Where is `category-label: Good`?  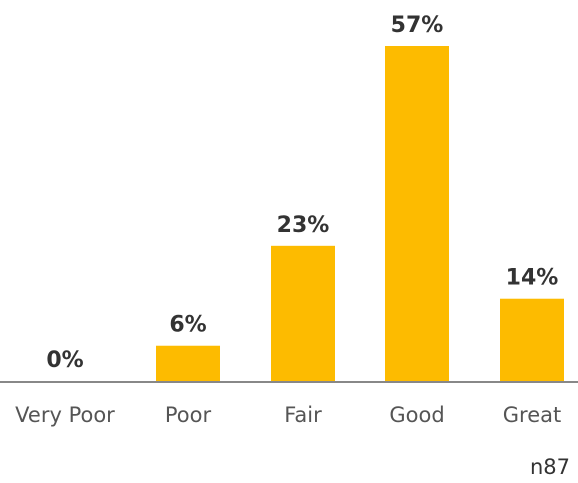 category-label: Good is located at coordinates (416, 415).